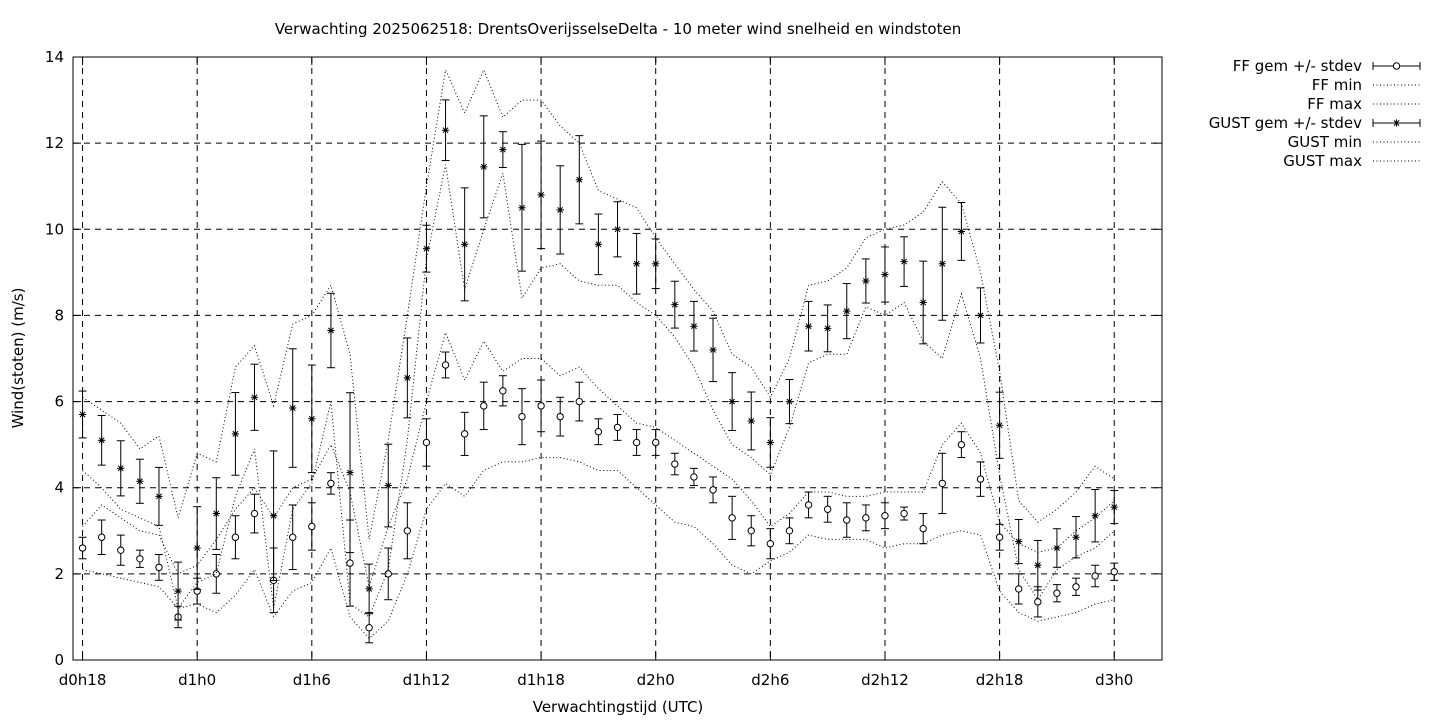  I want to click on legend-label: FF max, so click(1334, 104).